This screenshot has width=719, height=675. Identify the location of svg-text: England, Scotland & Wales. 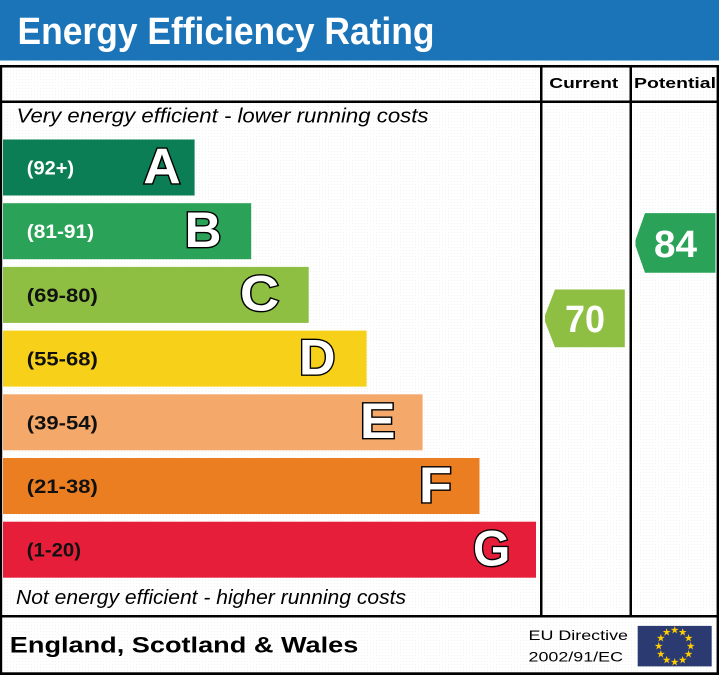
(184, 645).